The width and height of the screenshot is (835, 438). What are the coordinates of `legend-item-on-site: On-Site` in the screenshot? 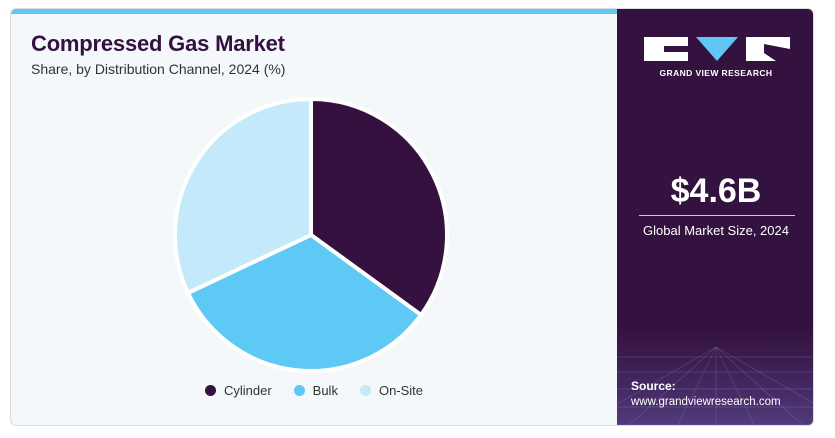 It's located at (391, 390).